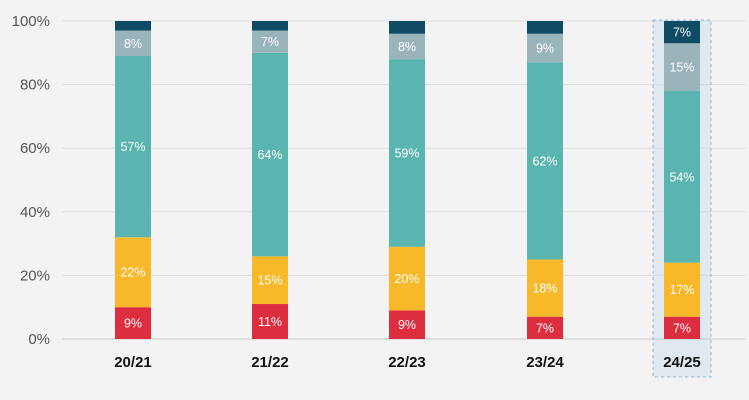  I want to click on data-label: 64%, so click(269, 155).